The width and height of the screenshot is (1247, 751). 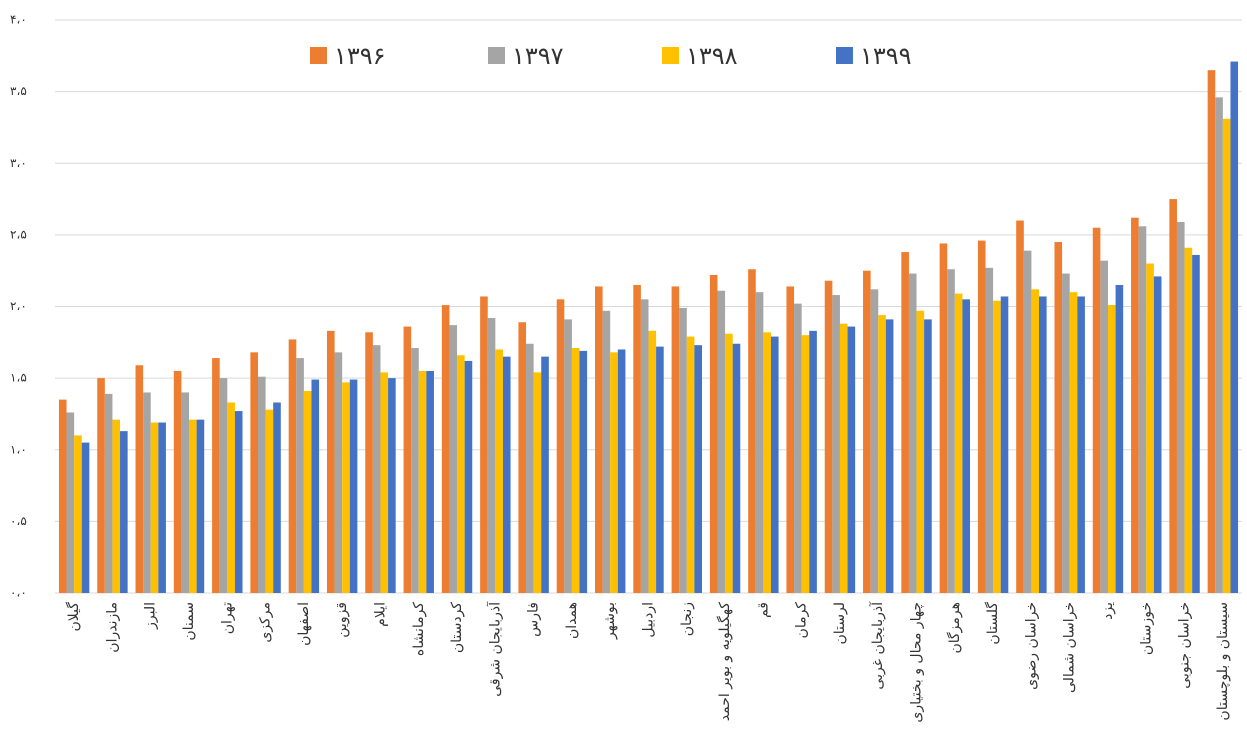 What do you see at coordinates (18, 521) in the screenshot?
I see `y-tick-label: ۰،۵` at bounding box center [18, 521].